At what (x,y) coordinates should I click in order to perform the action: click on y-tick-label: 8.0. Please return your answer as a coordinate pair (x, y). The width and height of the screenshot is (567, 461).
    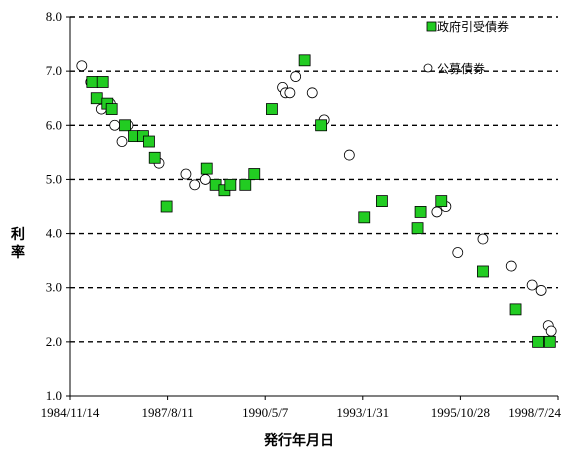
    Looking at the image, I should click on (54, 16).